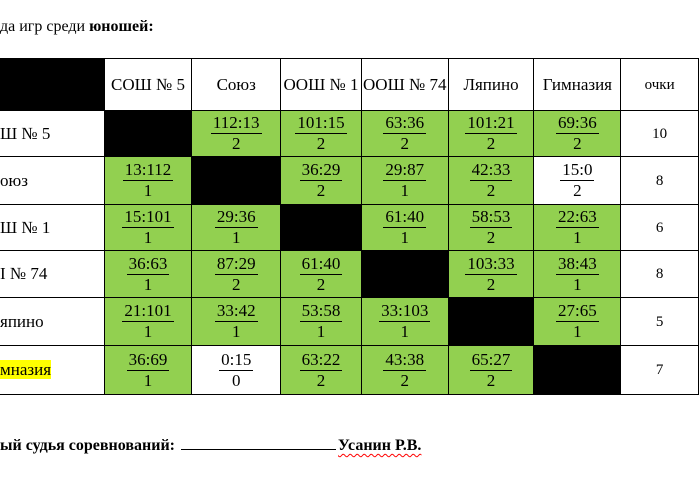 This screenshot has height=488, width=700. I want to click on score-cell: 87:29 2, so click(236, 274).